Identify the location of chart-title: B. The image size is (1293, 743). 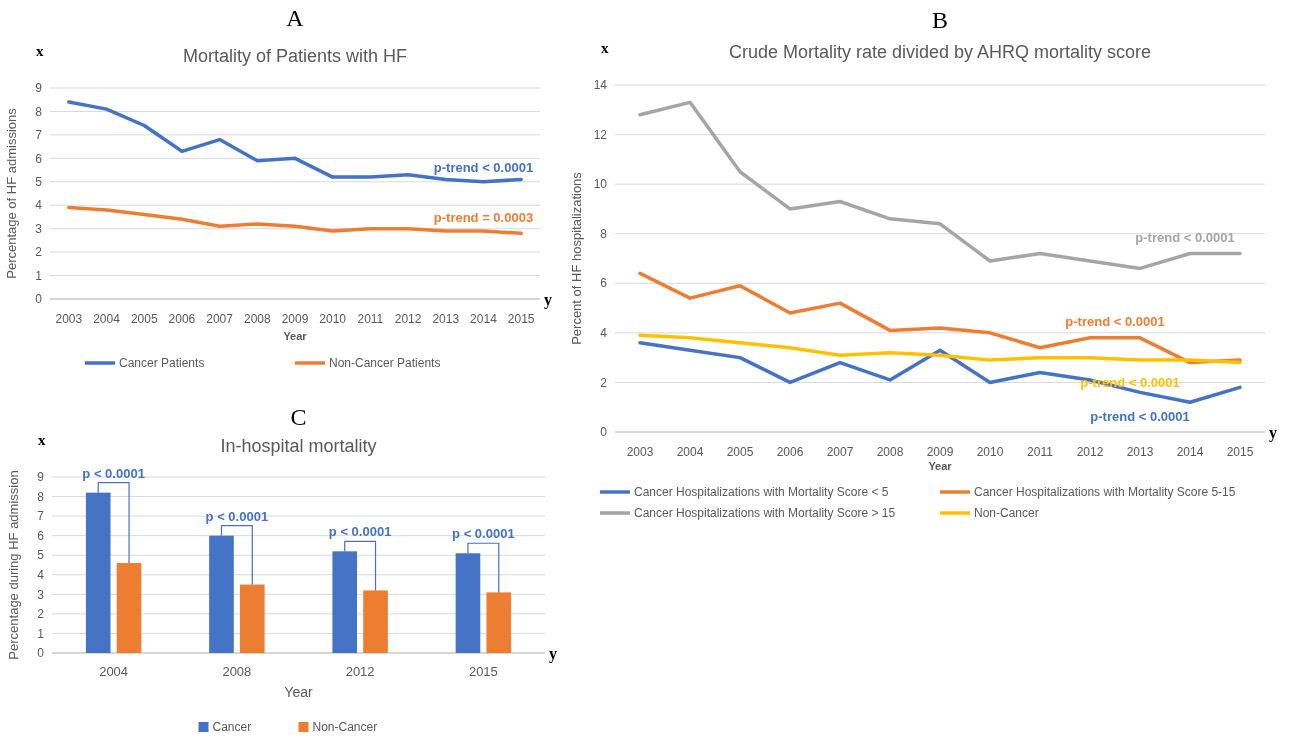
(940, 20).